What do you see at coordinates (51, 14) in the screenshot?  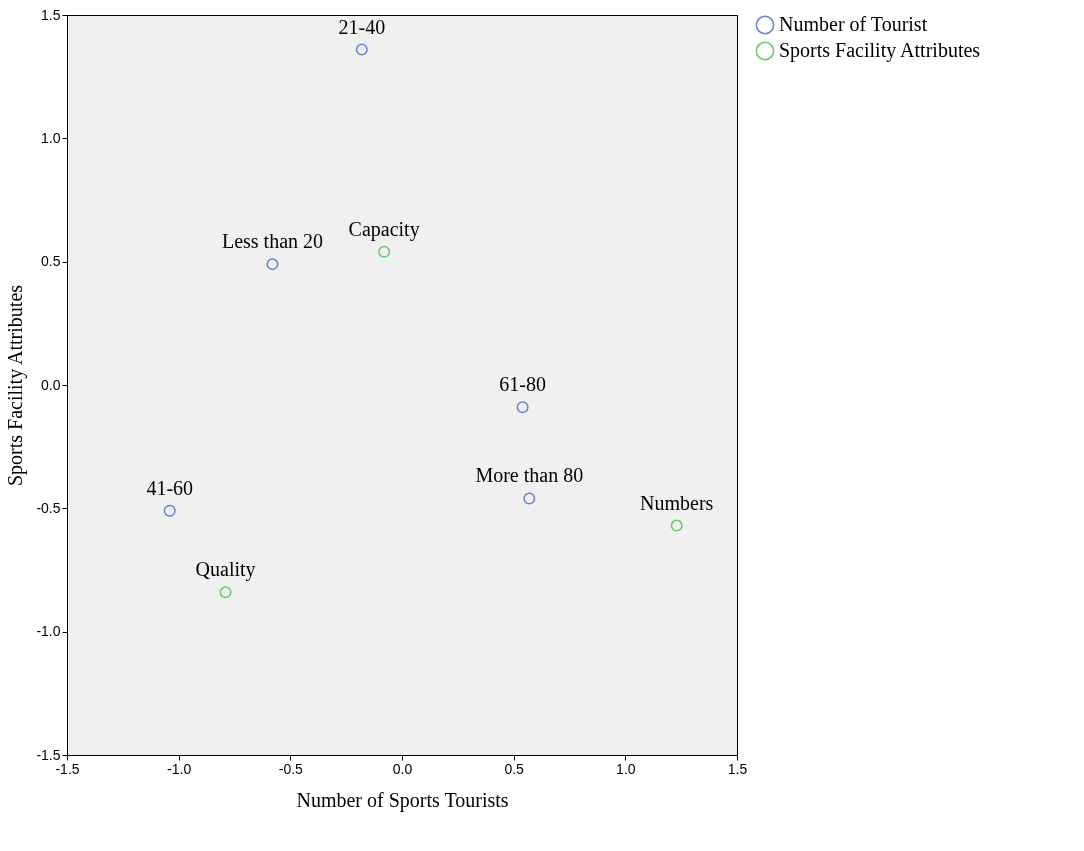 I see `y-tick-label: 1.5` at bounding box center [51, 14].